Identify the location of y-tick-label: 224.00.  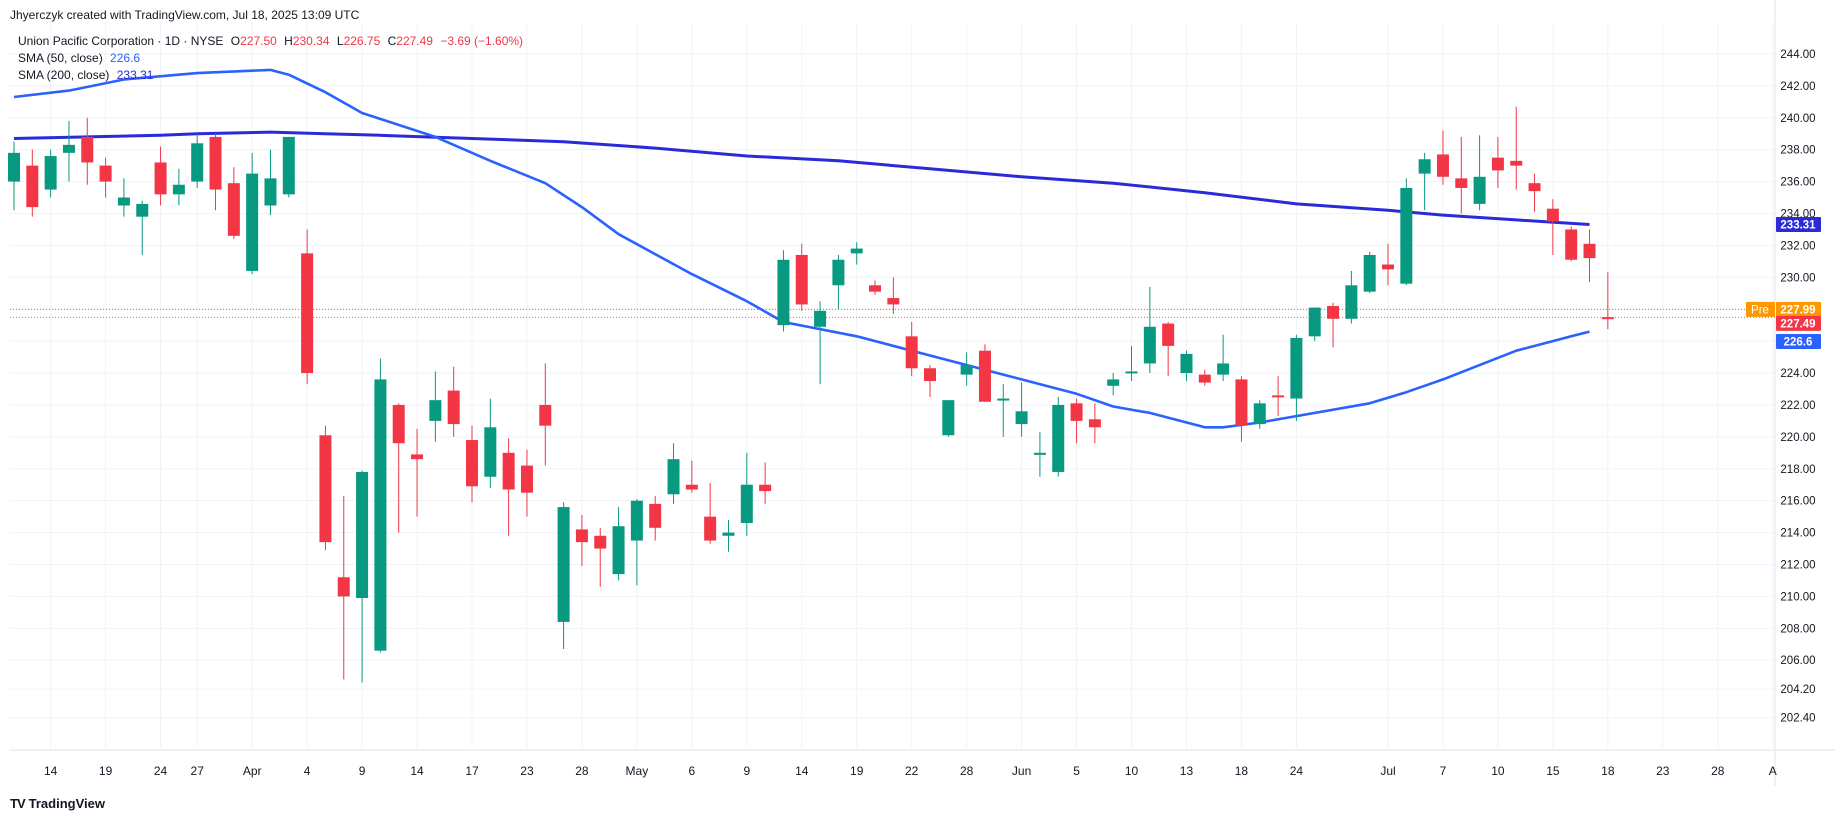
(1797, 374).